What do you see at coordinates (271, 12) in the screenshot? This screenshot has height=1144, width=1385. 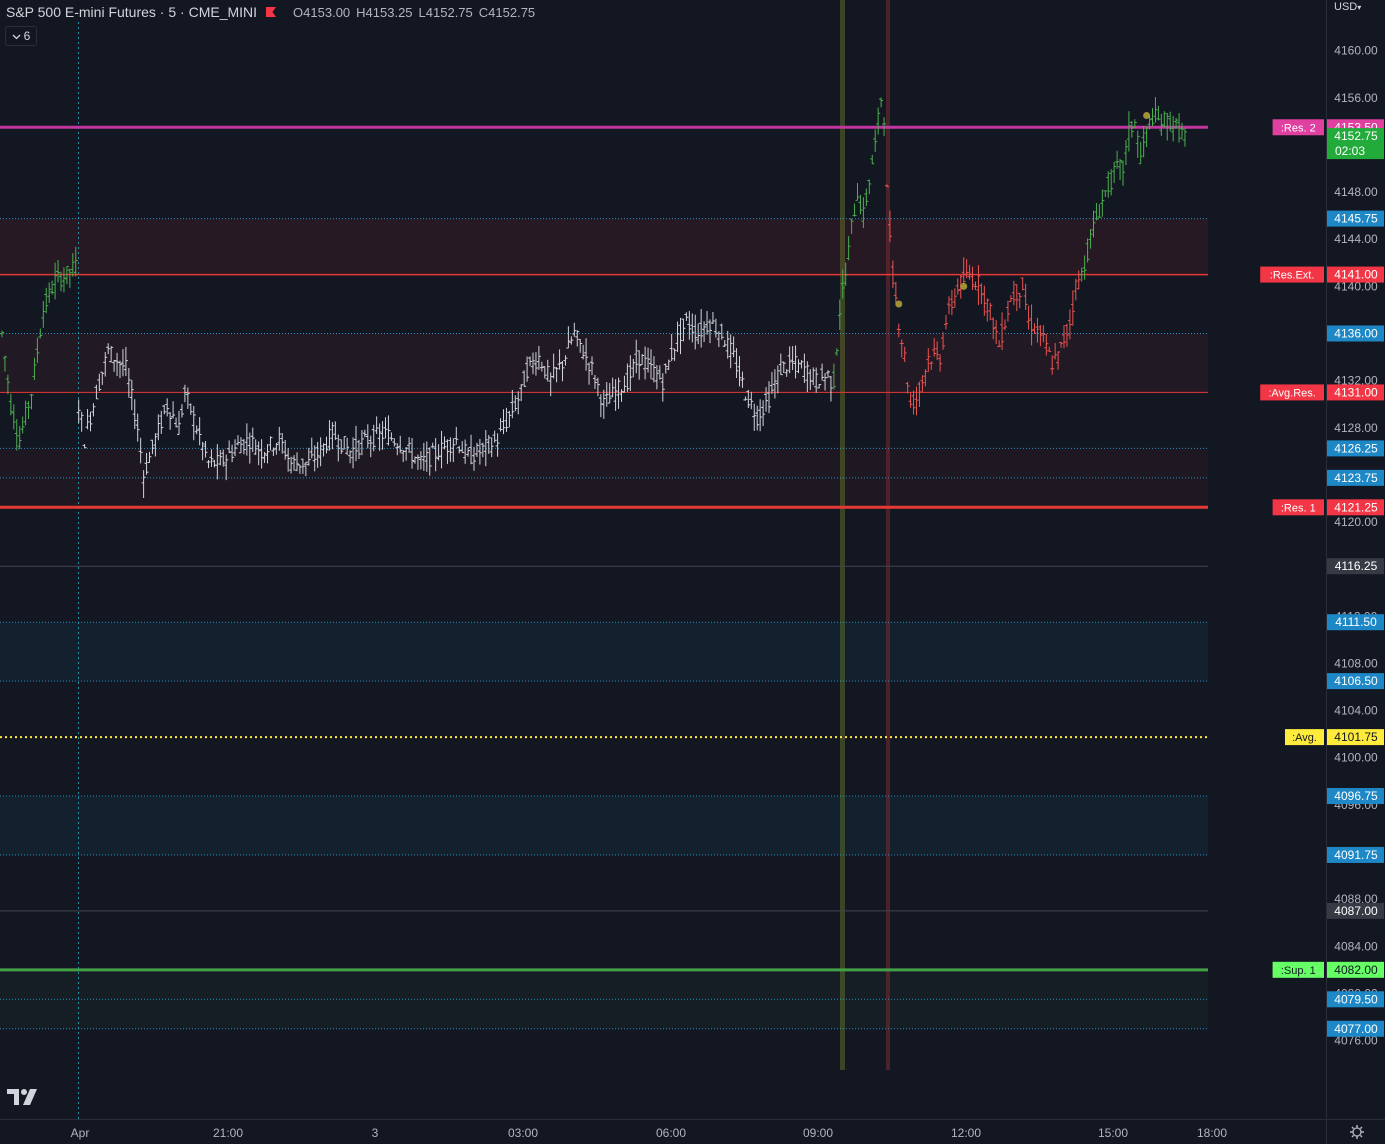 I see `flag-icon` at bounding box center [271, 12].